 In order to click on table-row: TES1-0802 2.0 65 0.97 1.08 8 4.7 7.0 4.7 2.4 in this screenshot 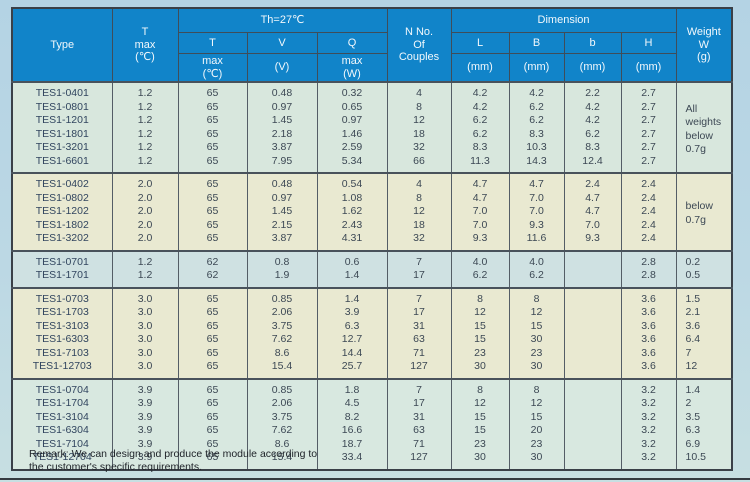, I will do `click(371, 198)`.